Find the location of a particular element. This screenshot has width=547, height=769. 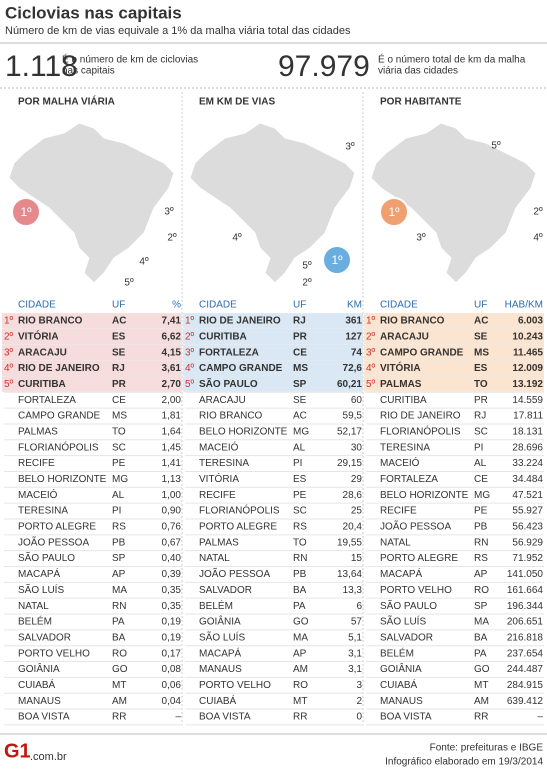

value: 55.927 is located at coordinates (527, 511).